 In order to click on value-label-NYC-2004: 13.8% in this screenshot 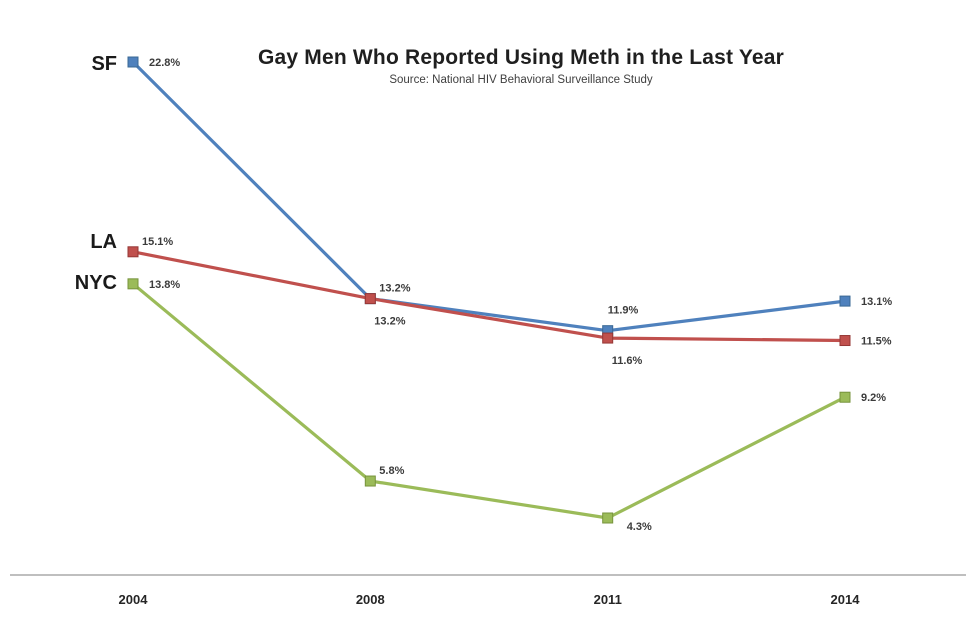, I will do `click(164, 285)`.